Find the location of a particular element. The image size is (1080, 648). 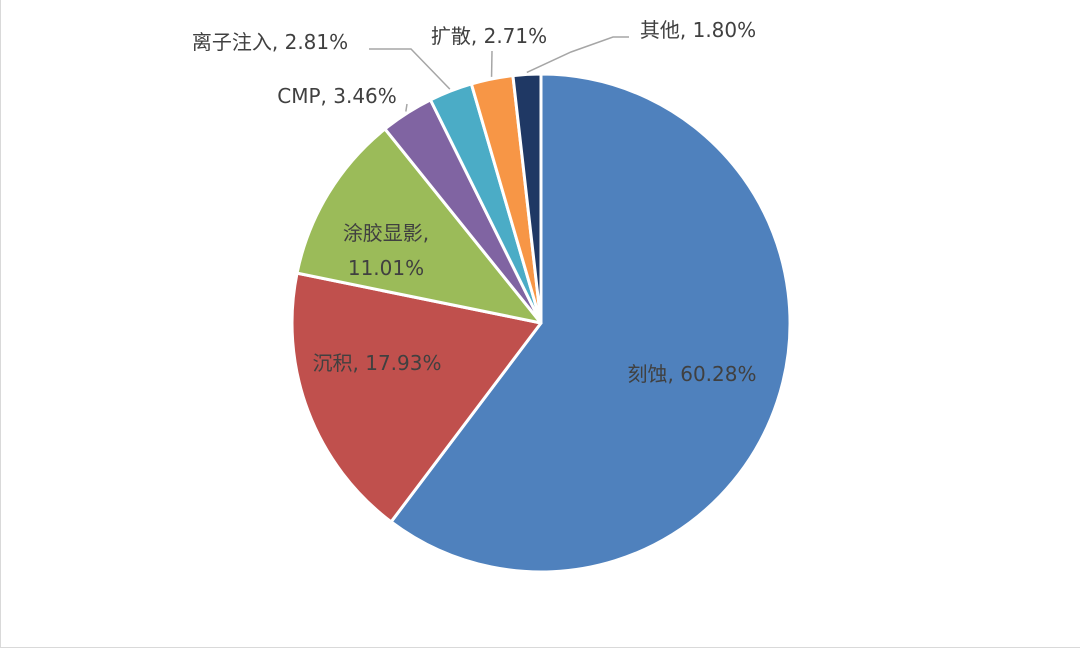

pie-slice-coating is located at coordinates (419, 226).